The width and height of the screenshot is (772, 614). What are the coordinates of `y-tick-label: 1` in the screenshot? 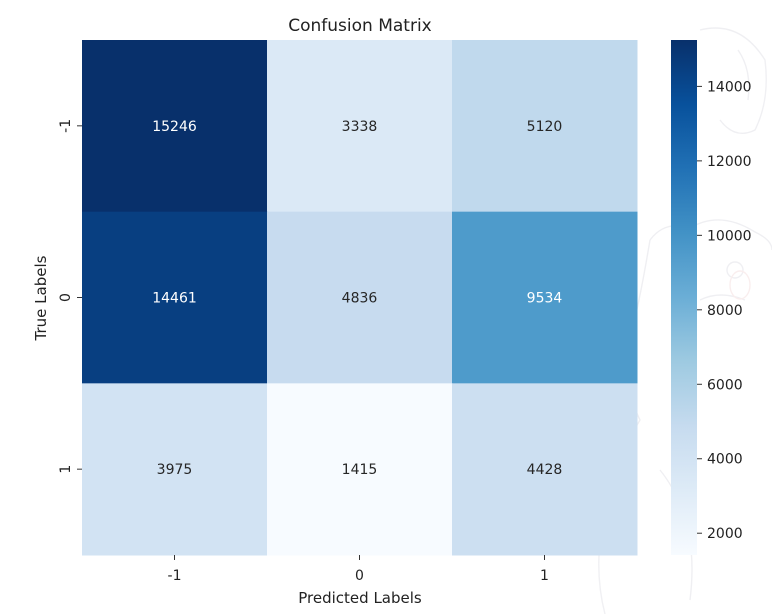 It's located at (66, 469).